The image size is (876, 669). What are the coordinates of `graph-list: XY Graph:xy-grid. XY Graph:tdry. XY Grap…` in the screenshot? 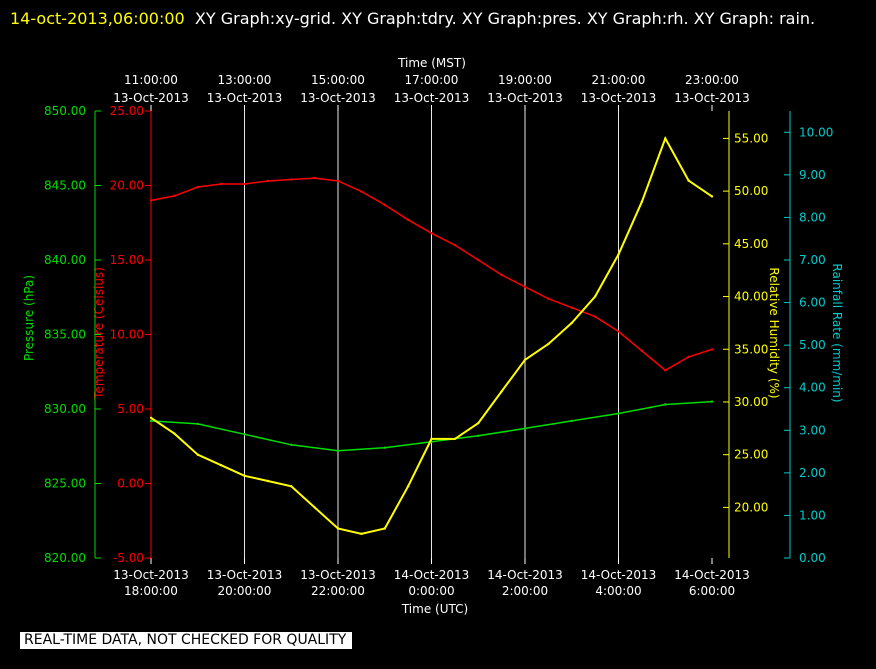 It's located at (505, 18).